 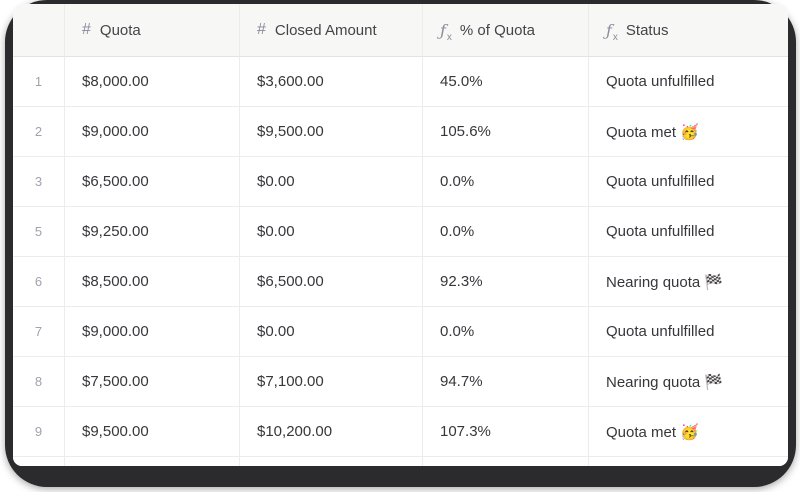 What do you see at coordinates (506, 382) in the screenshot?
I see `pct-of-quota-cell: 94.7%` at bounding box center [506, 382].